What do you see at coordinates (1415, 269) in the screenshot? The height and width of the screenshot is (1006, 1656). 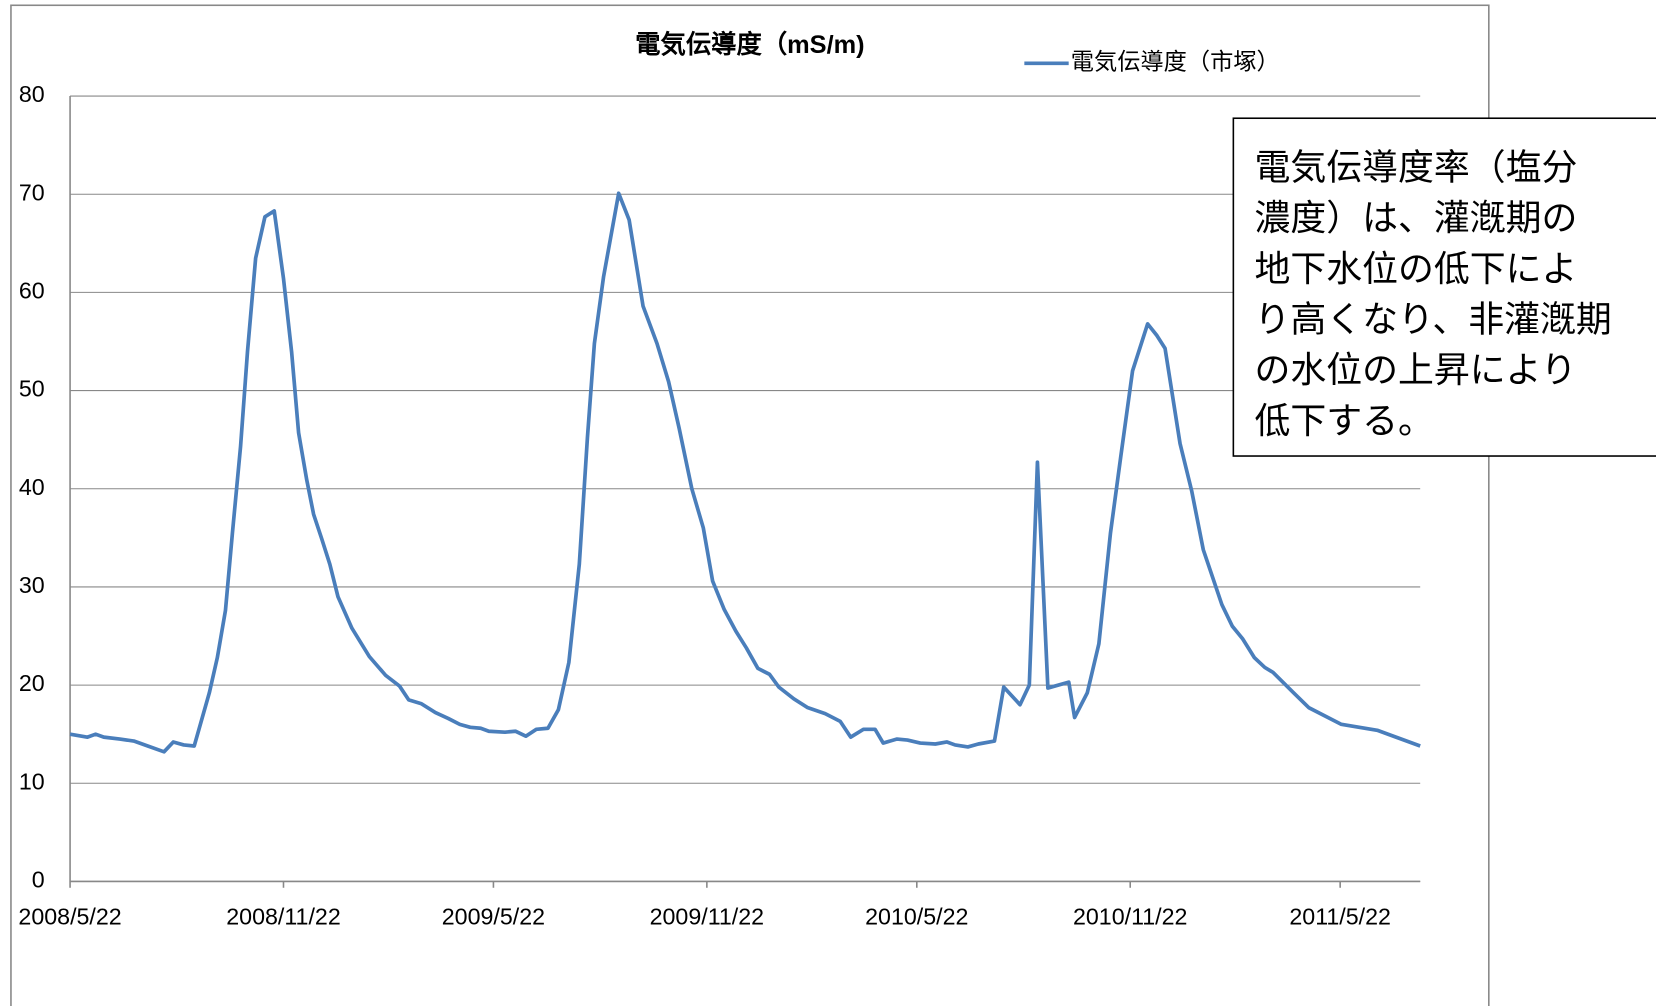 I see `annotation-line: 地下水位の低下によ` at bounding box center [1415, 269].